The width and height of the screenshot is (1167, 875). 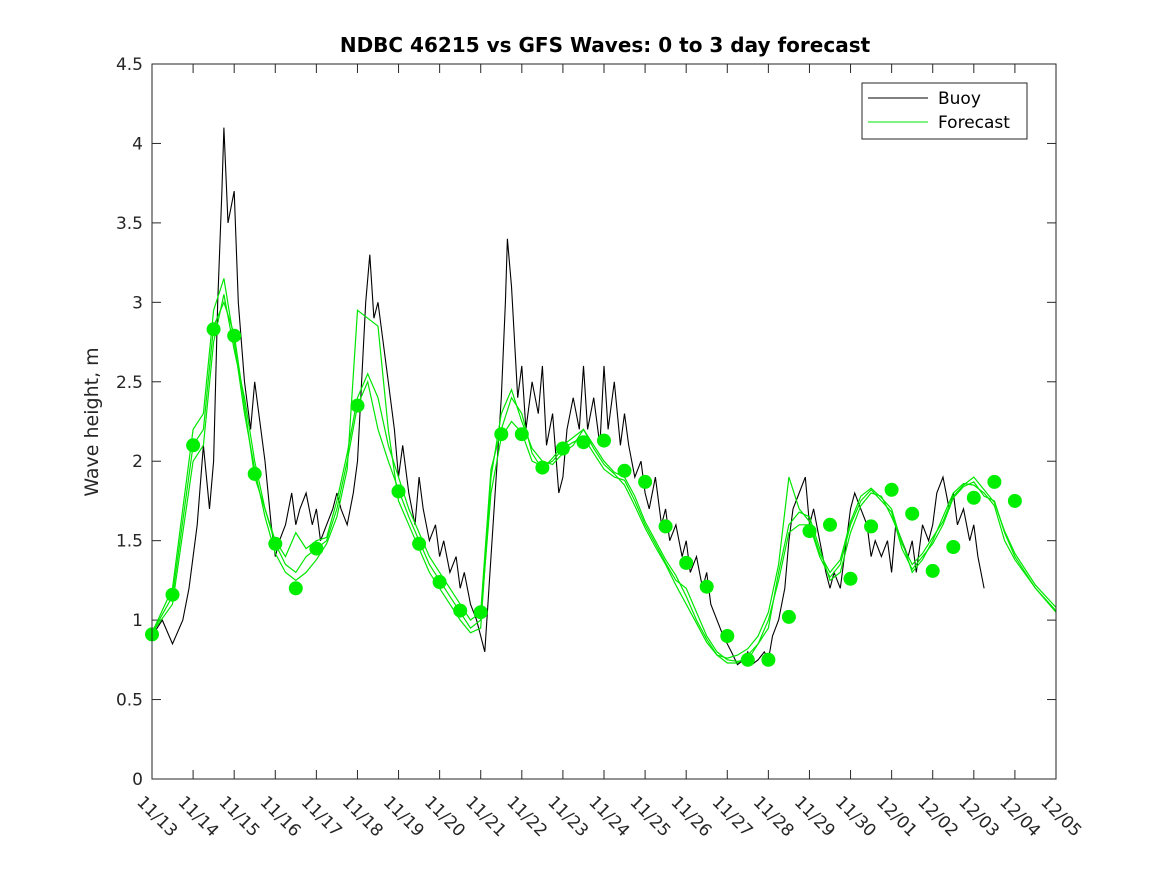 I want to click on y-tick-label: 0.5, so click(x=129, y=701).